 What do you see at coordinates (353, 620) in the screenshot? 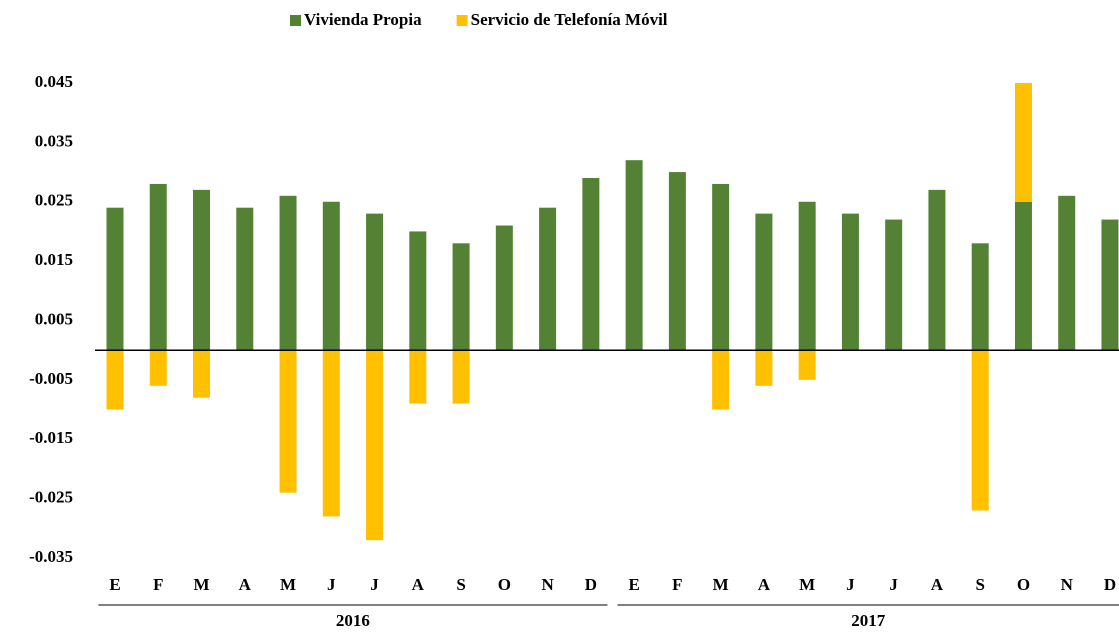
I see `group-label: 2016` at bounding box center [353, 620].